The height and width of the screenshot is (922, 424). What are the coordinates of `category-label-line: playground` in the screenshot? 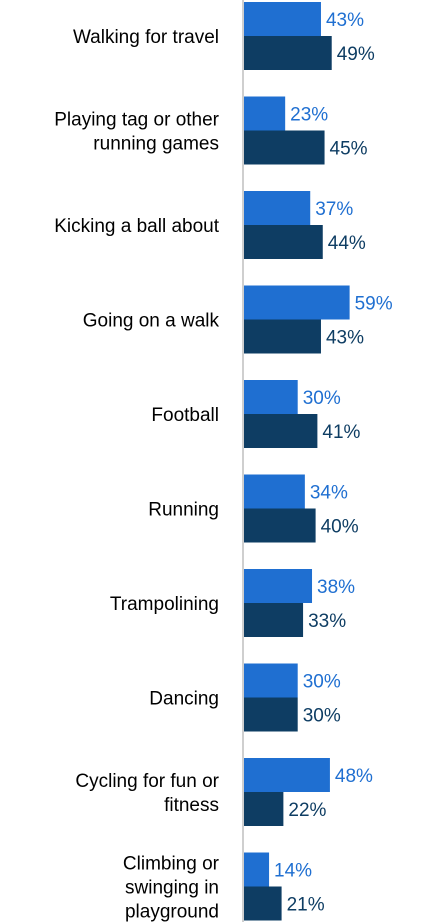 It's located at (172, 912).